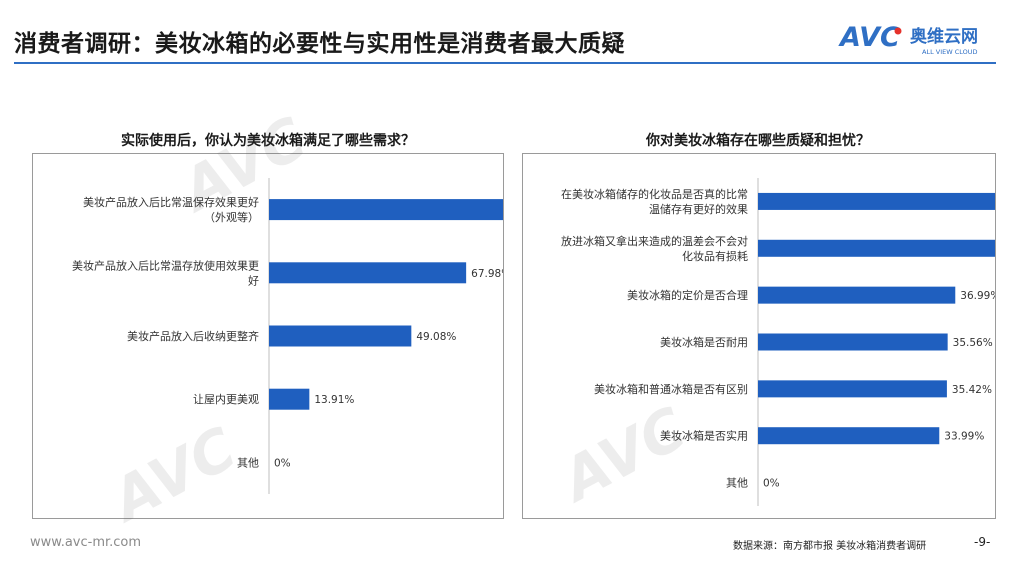 The image size is (1024, 576). What do you see at coordinates (869, 37) in the screenshot?
I see `logo-mark: AVC` at bounding box center [869, 37].